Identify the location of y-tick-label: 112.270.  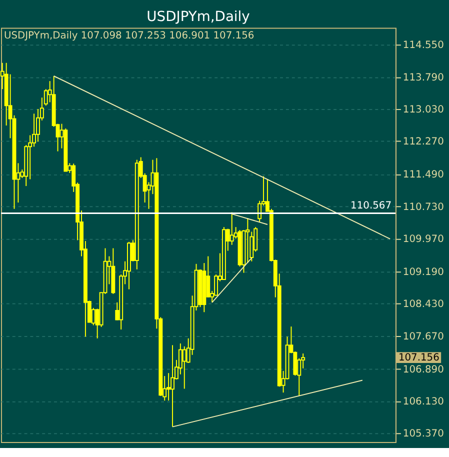
(423, 142).